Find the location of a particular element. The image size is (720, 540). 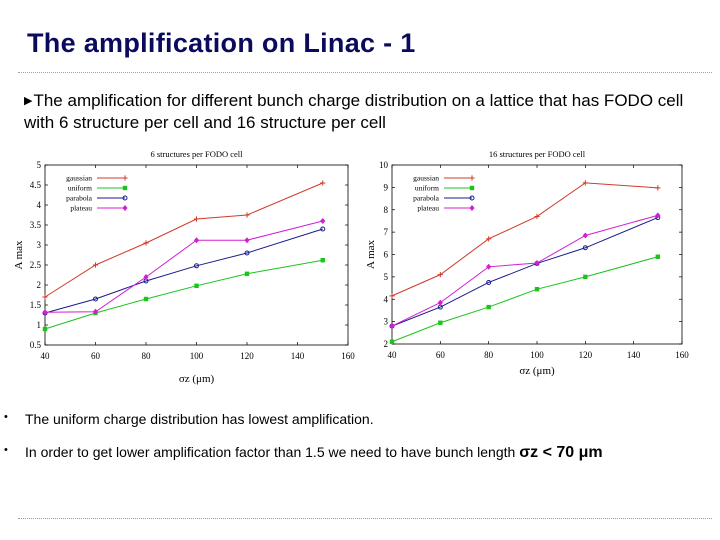

y-tick-label: 10 is located at coordinates (384, 165).